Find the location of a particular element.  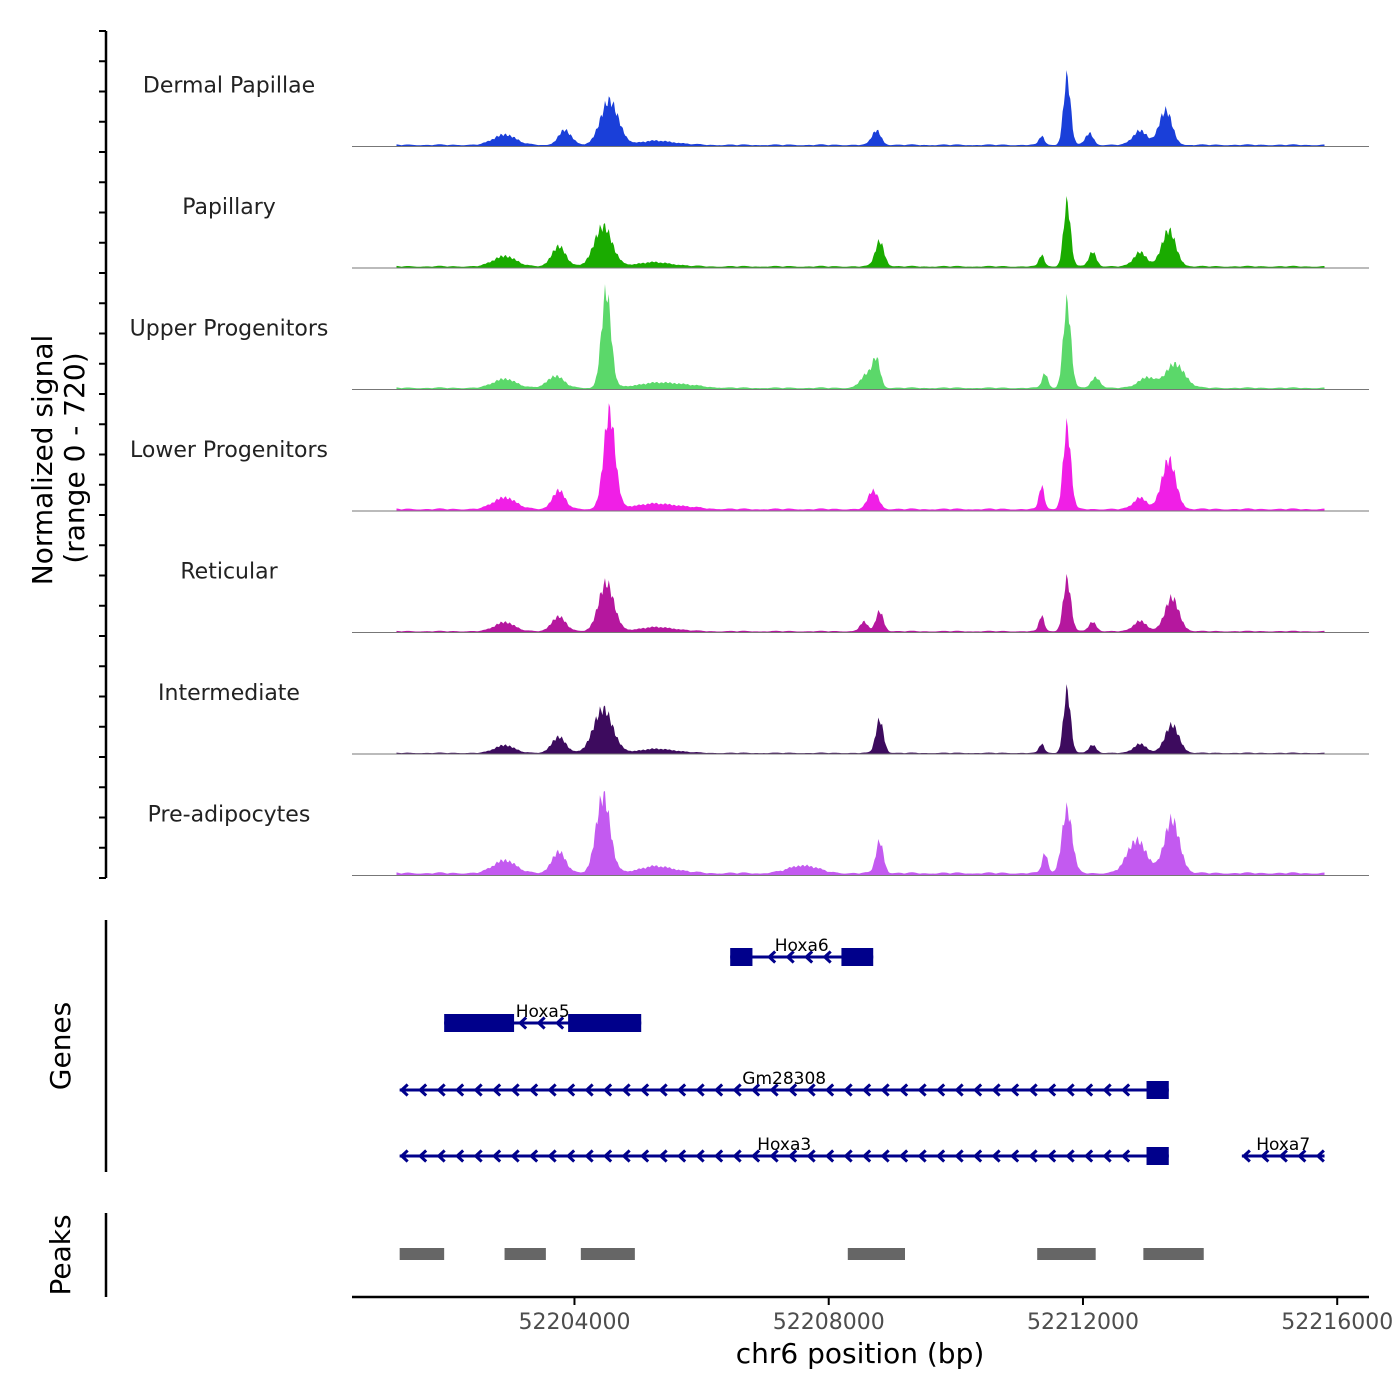

track-1: Papillary is located at coordinates (775, 232).